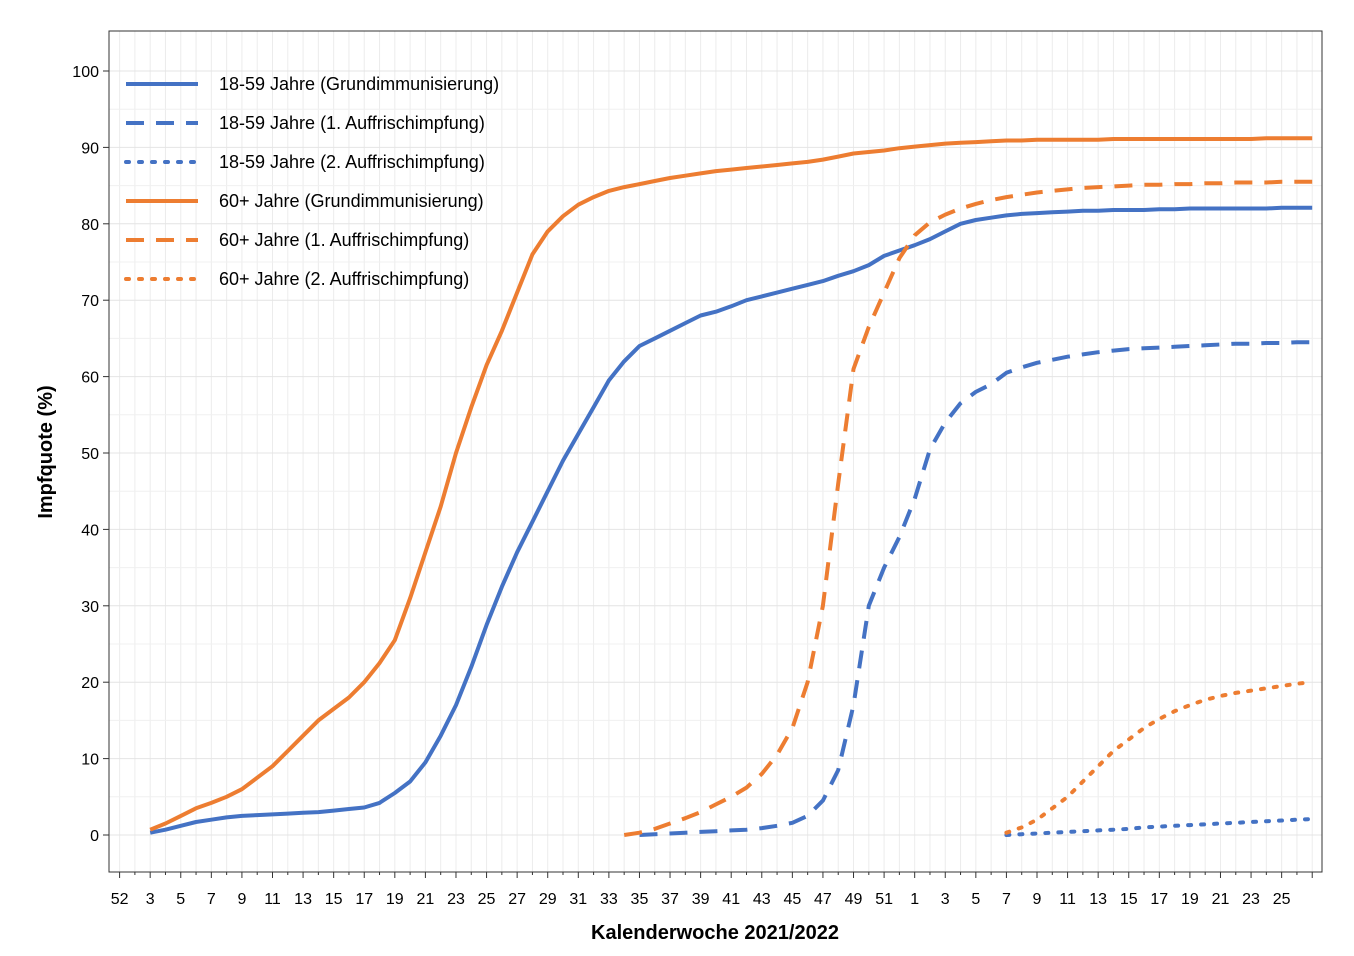 The width and height of the screenshot is (1354, 956). What do you see at coordinates (94, 836) in the screenshot?
I see `y-tick-label: 0` at bounding box center [94, 836].